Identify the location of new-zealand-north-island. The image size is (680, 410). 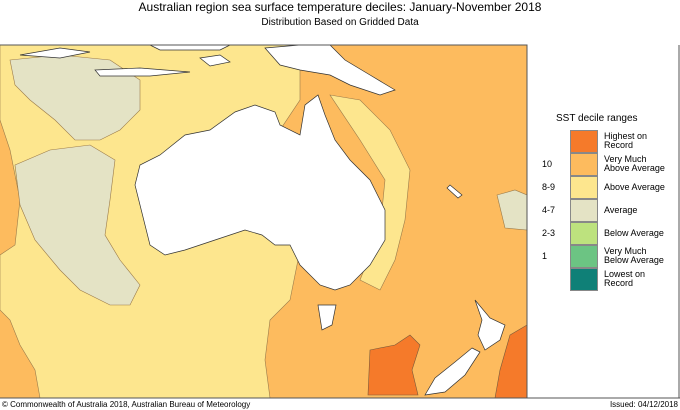
(490, 325).